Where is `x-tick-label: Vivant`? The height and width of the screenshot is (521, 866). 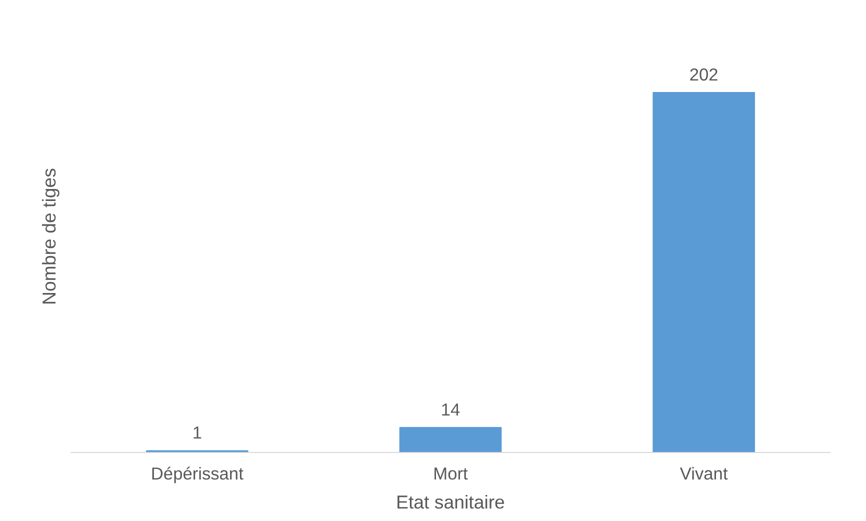
x-tick-label: Vivant is located at coordinates (704, 474).